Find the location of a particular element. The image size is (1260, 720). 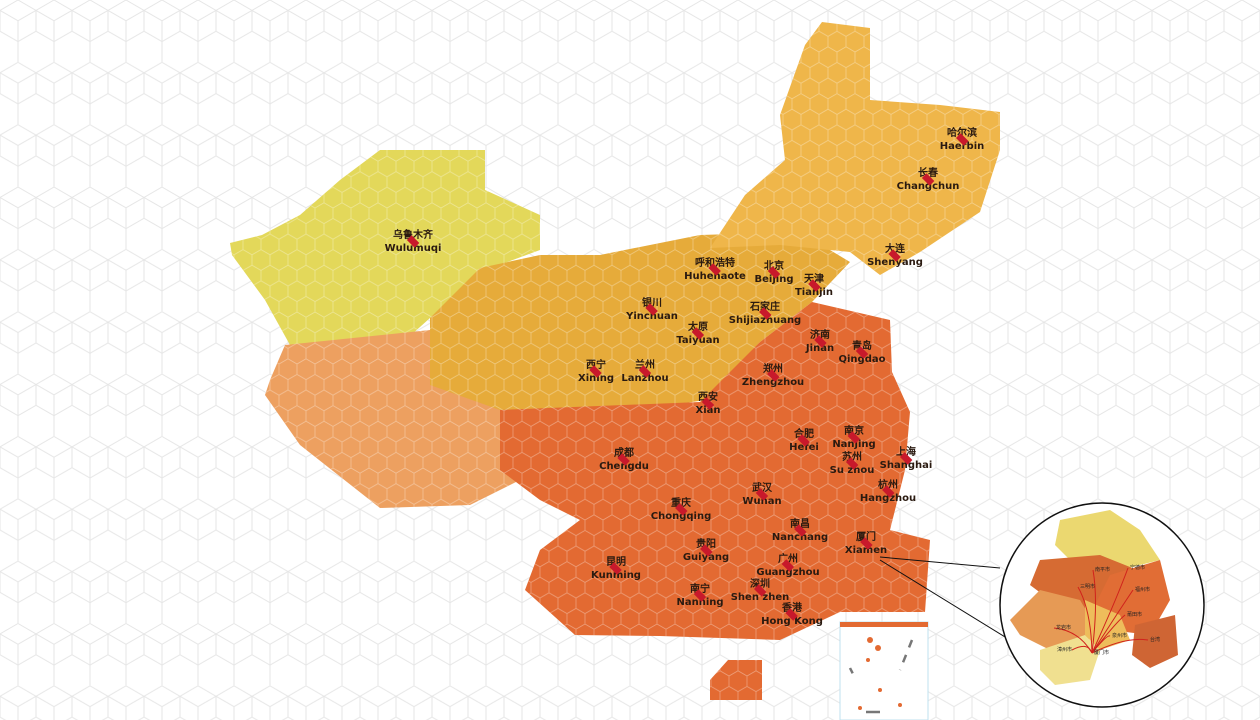

city-xiamen: 厦门Xiamen is located at coordinates (866, 544).